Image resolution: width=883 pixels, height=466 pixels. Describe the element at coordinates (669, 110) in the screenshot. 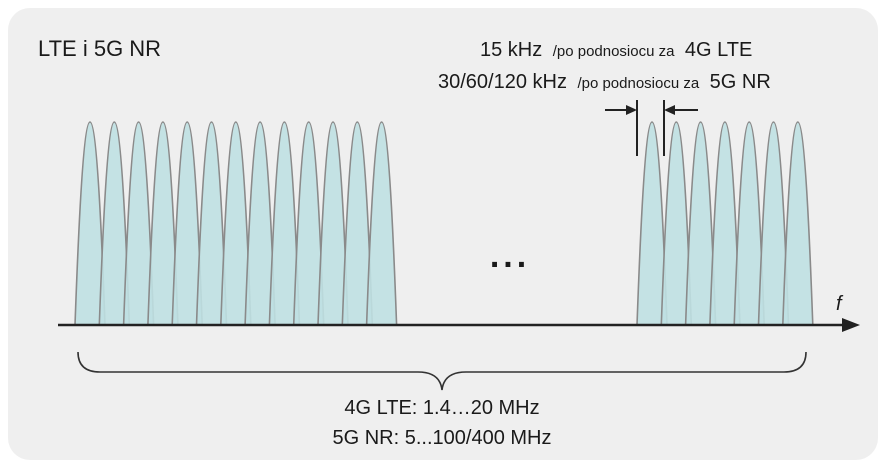

I see `spacing-arrow-right-head` at that location.